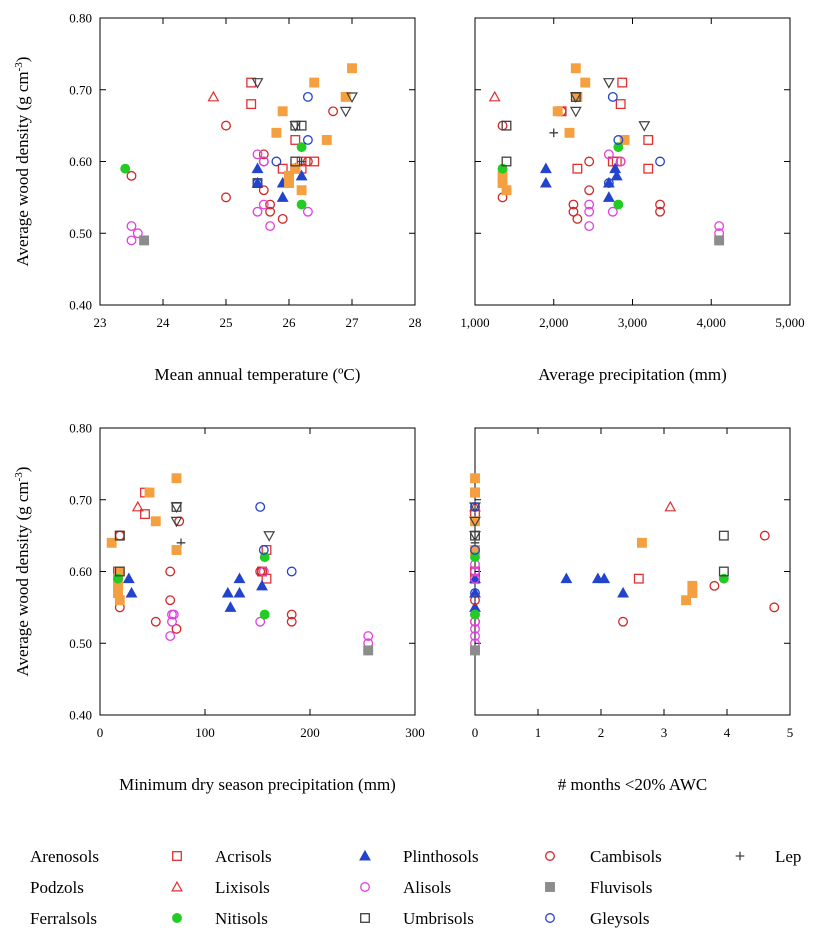 This screenshot has width=813, height=931. I want to click on legend-marker-acrisols, so click(177, 856).